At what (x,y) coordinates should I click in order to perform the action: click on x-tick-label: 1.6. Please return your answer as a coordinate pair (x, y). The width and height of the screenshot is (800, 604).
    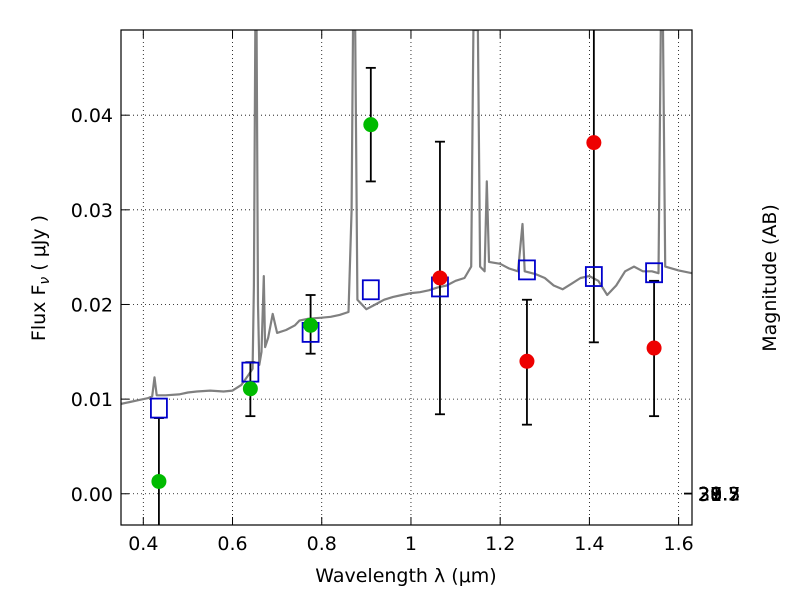
    Looking at the image, I should click on (679, 544).